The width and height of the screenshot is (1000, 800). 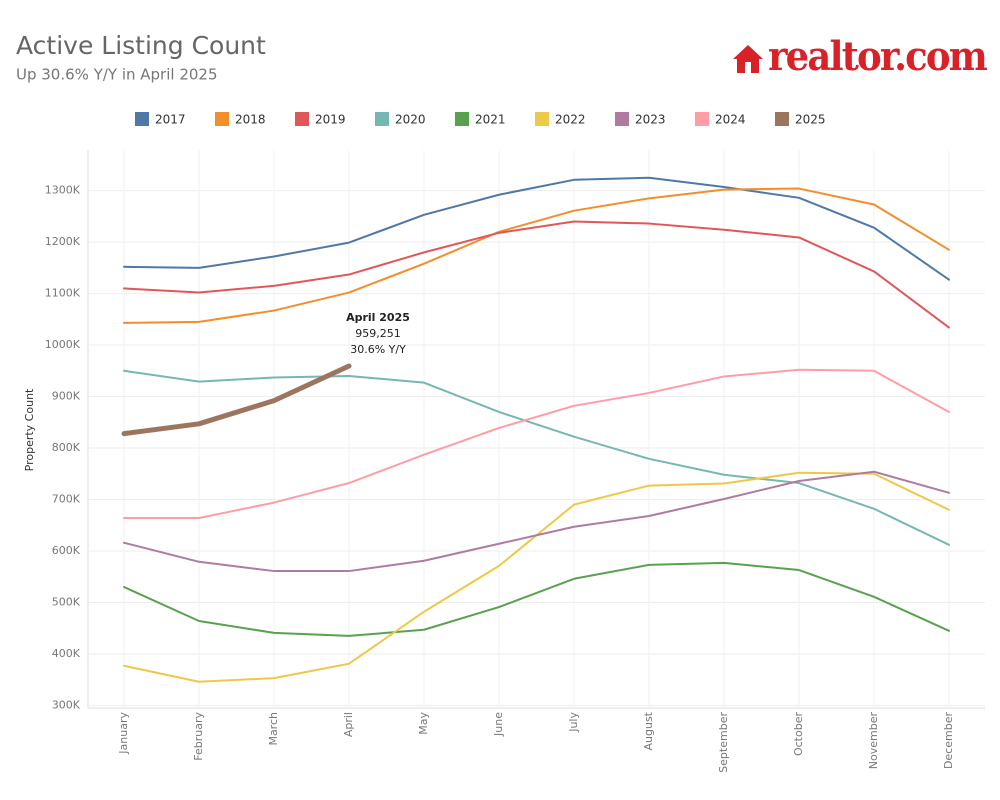 I want to click on annotation-change: 30.6% Y/Y, so click(x=378, y=349).